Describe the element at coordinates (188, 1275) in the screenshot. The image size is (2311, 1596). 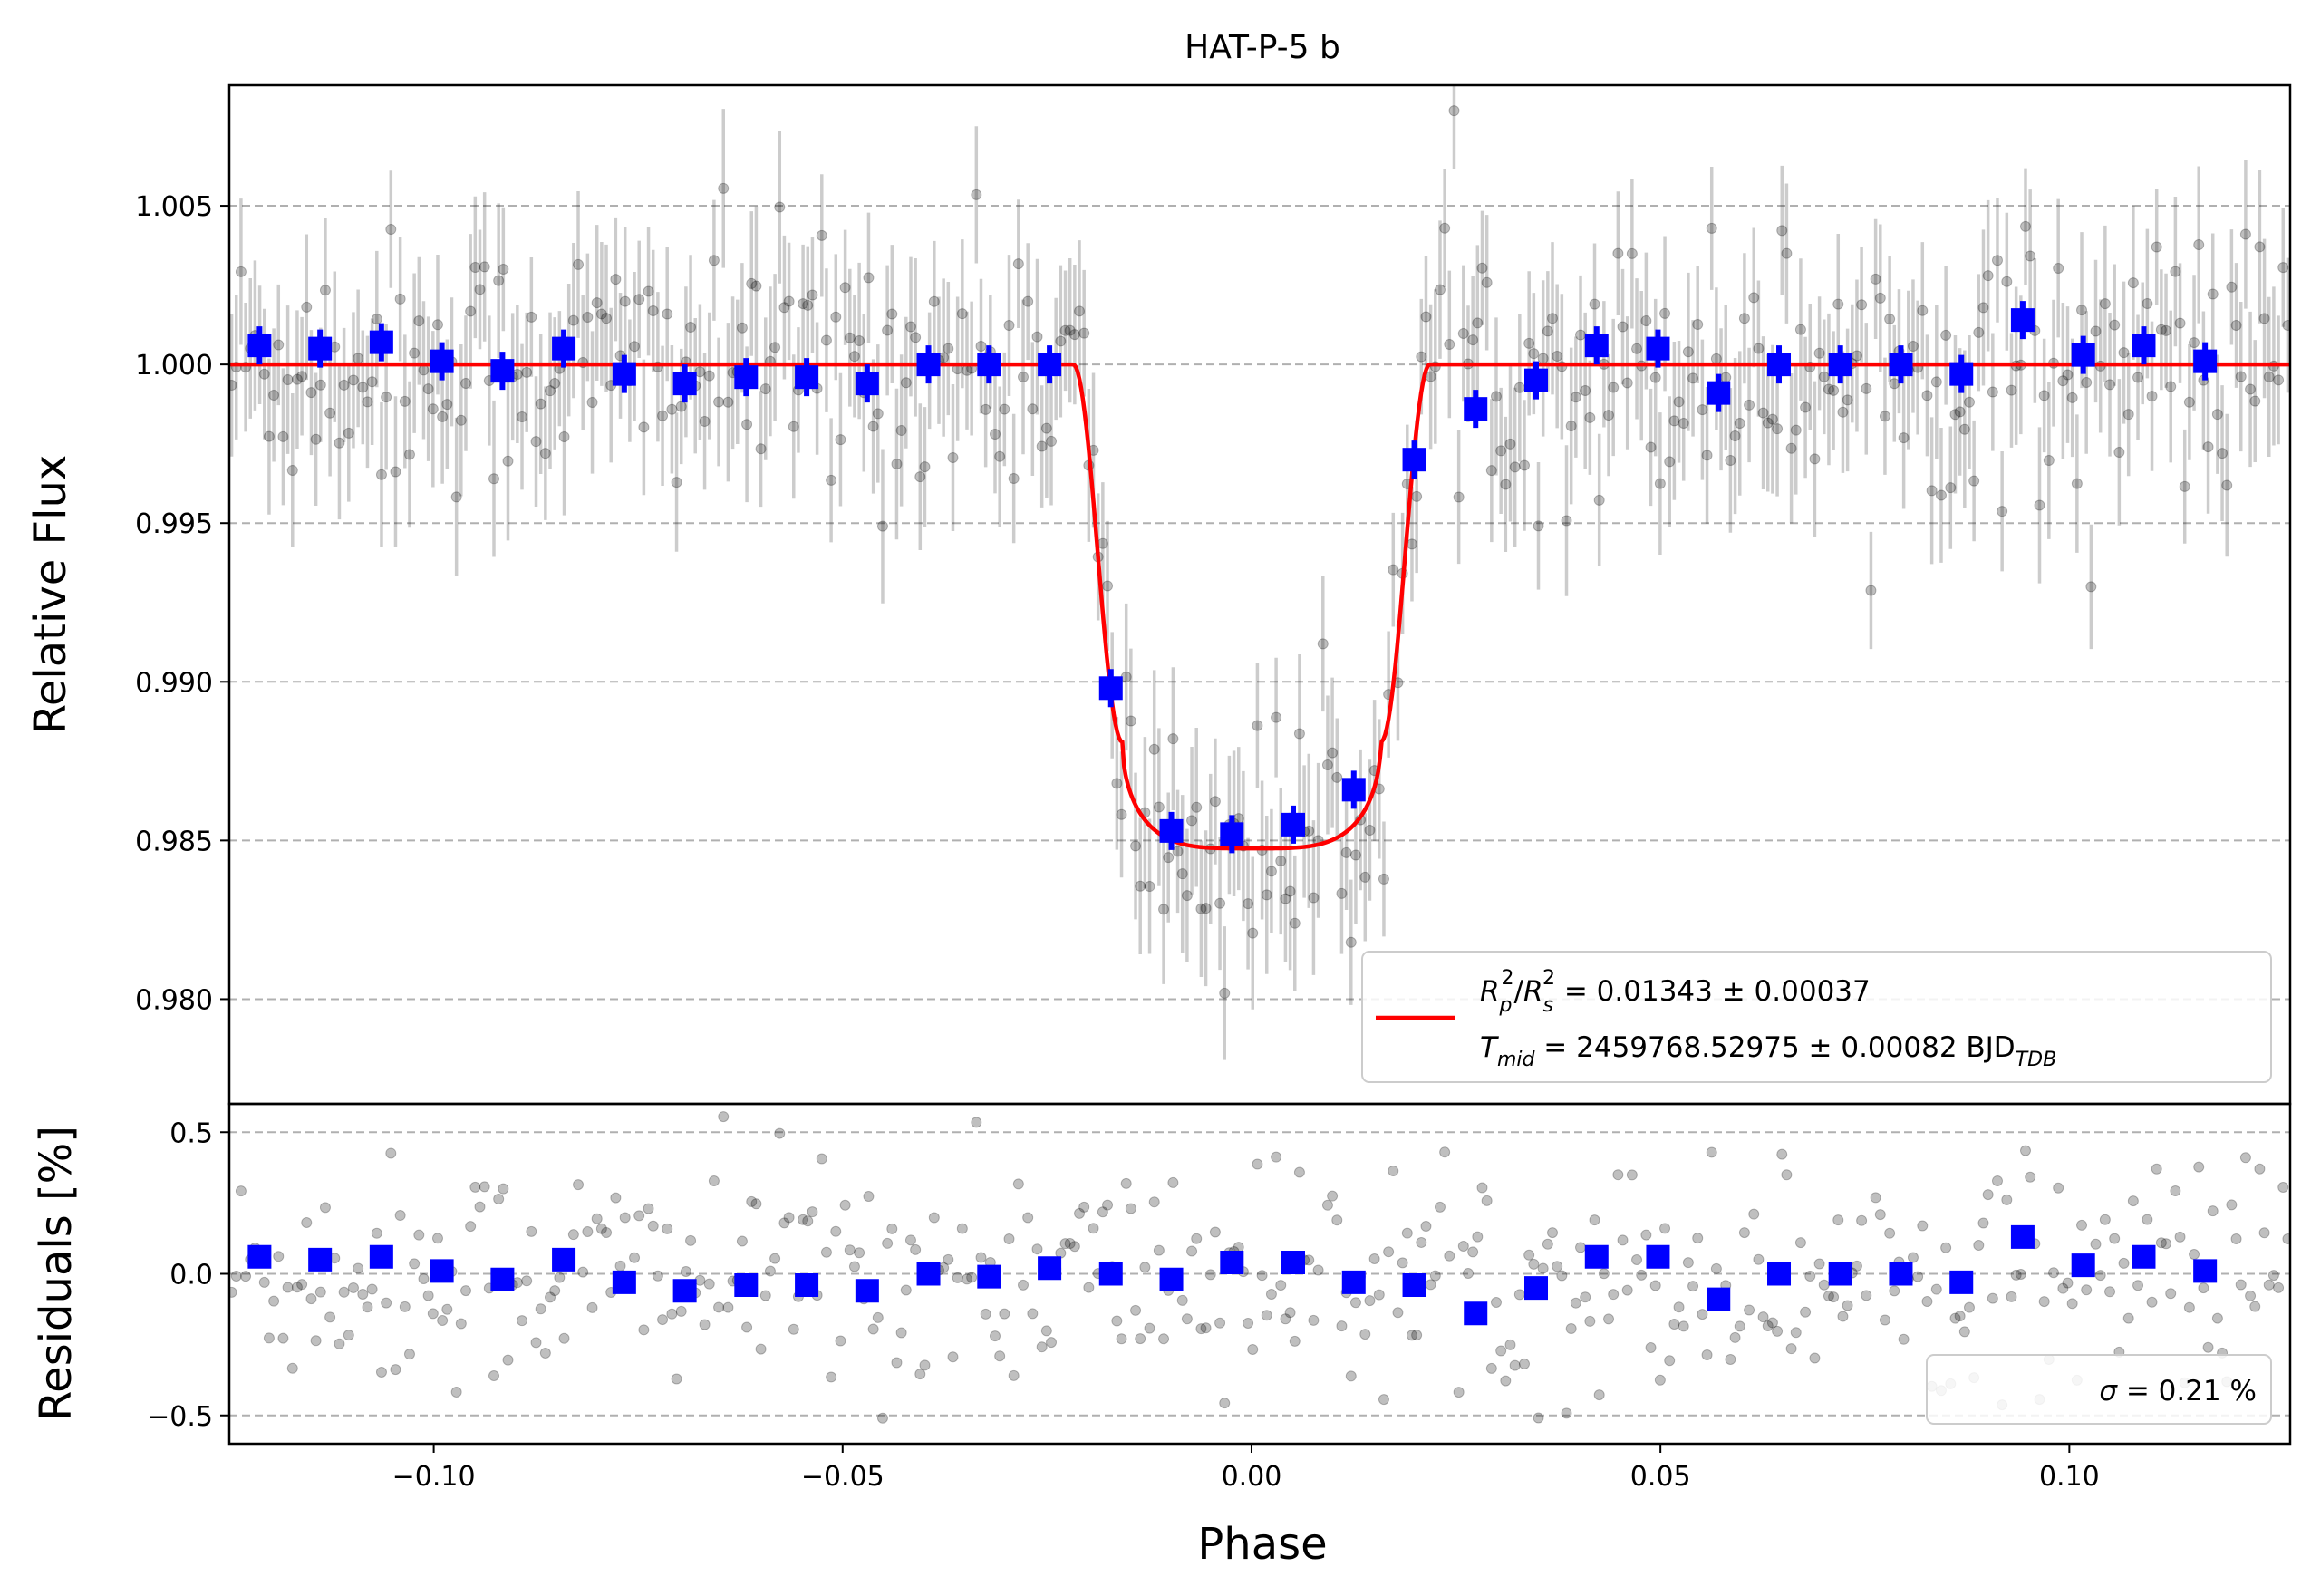
I see `bottom-panel-y-axis: −0.5 0.0 0.5` at that location.